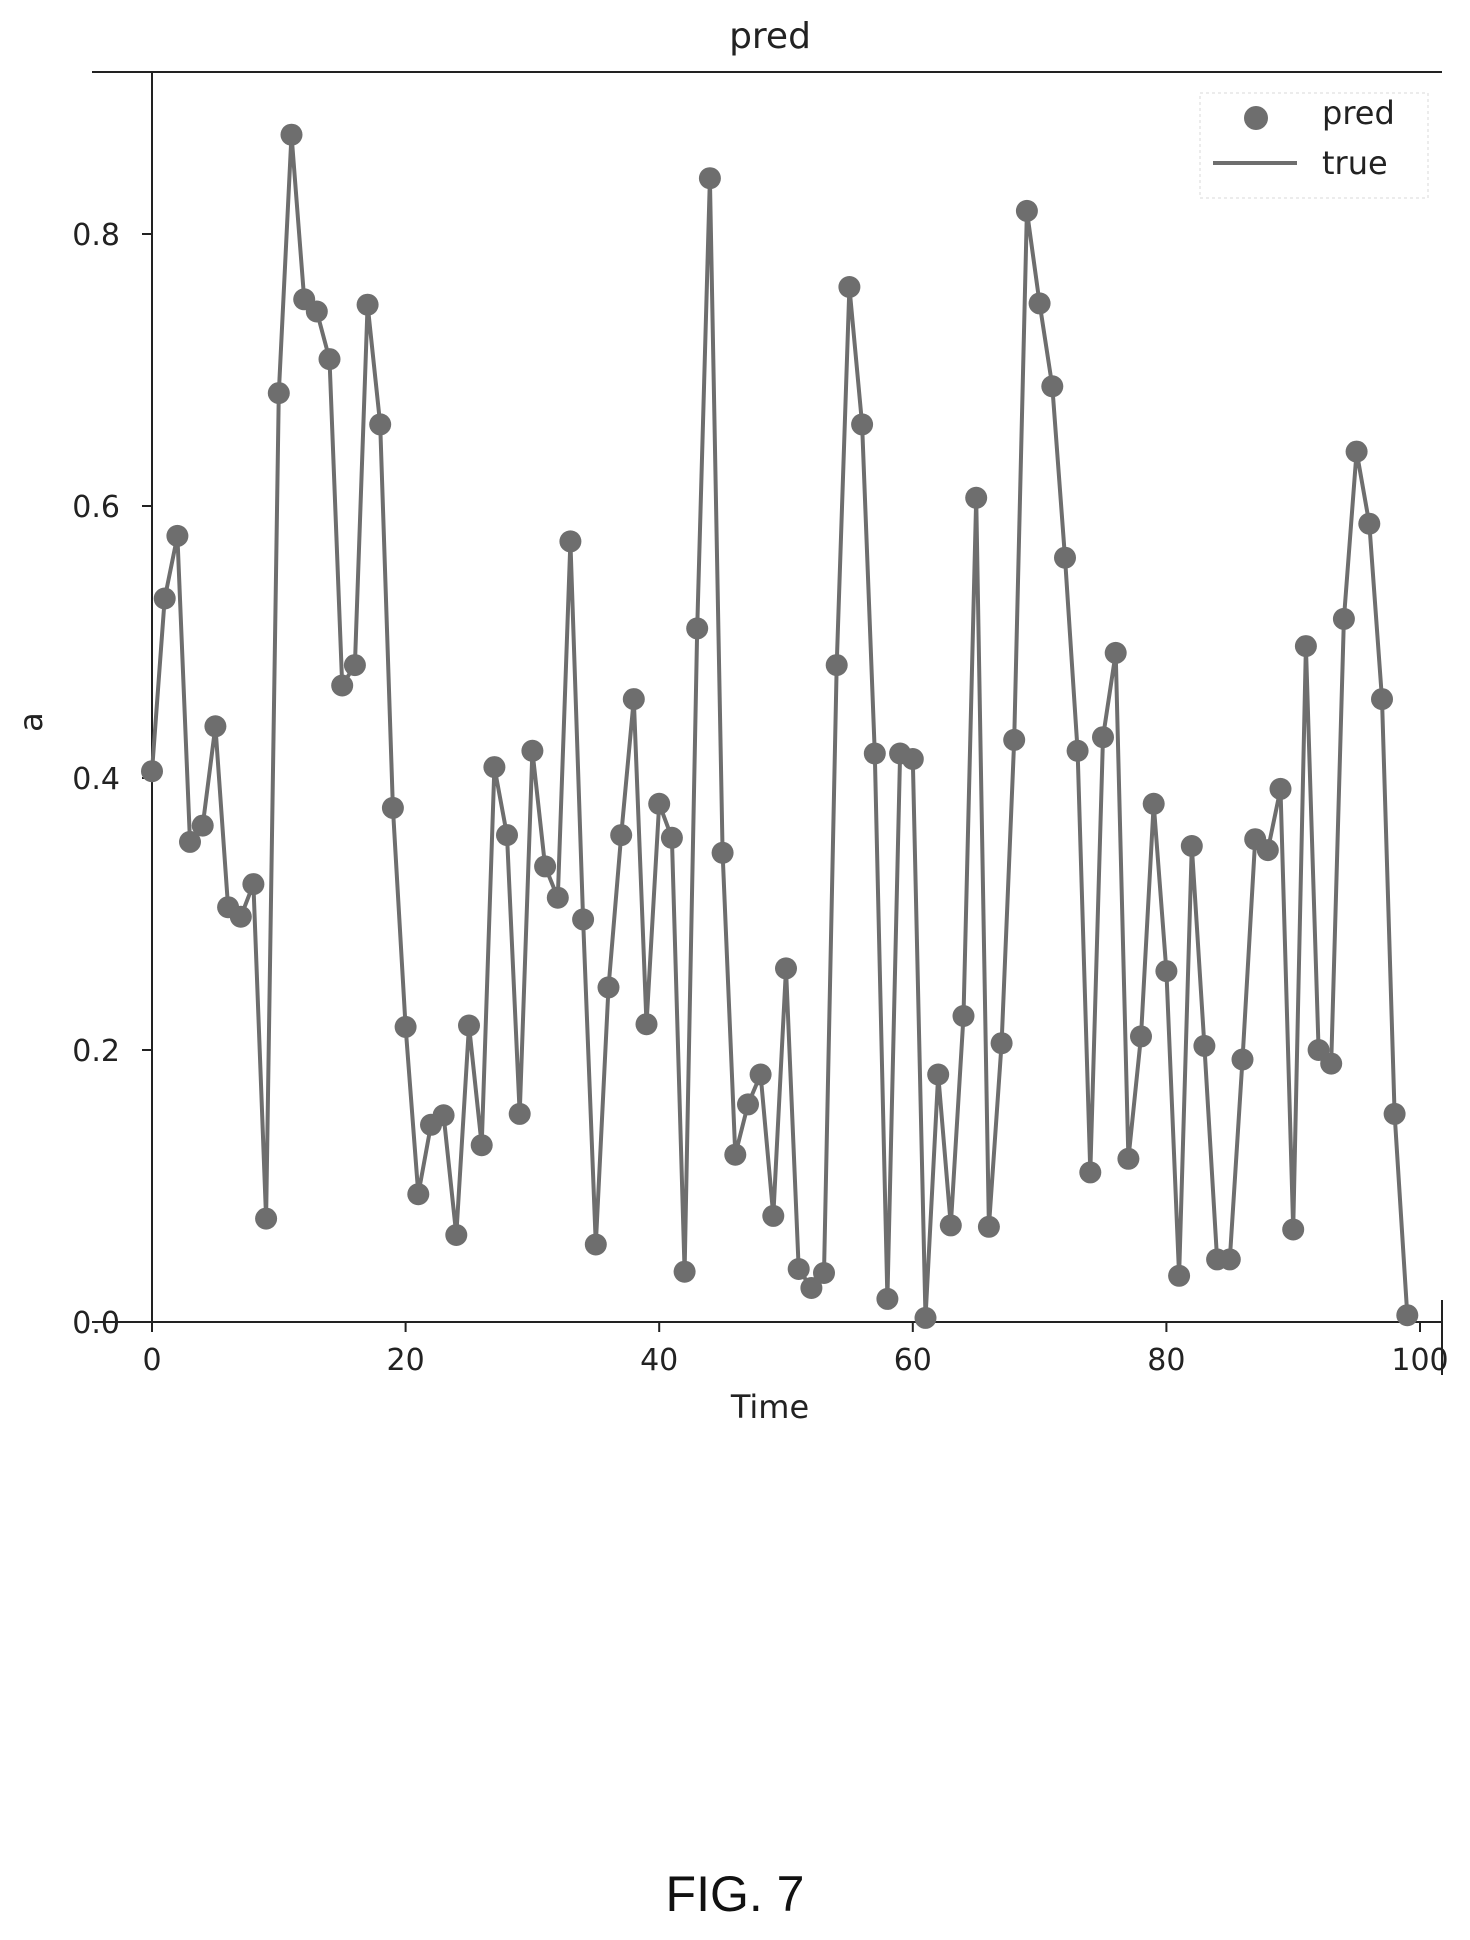  What do you see at coordinates (31, 722) in the screenshot?
I see `y-axis-label: a` at bounding box center [31, 722].